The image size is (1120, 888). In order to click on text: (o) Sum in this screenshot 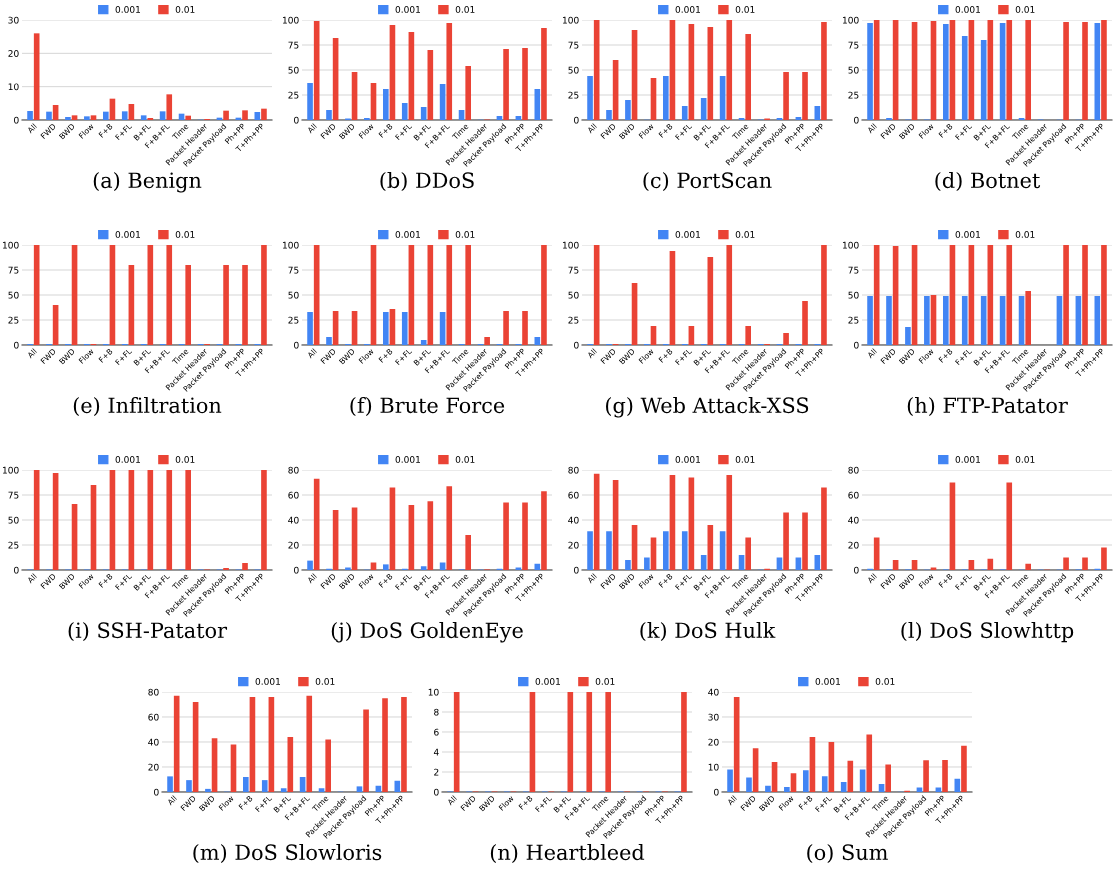, I will do `click(847, 854)`.